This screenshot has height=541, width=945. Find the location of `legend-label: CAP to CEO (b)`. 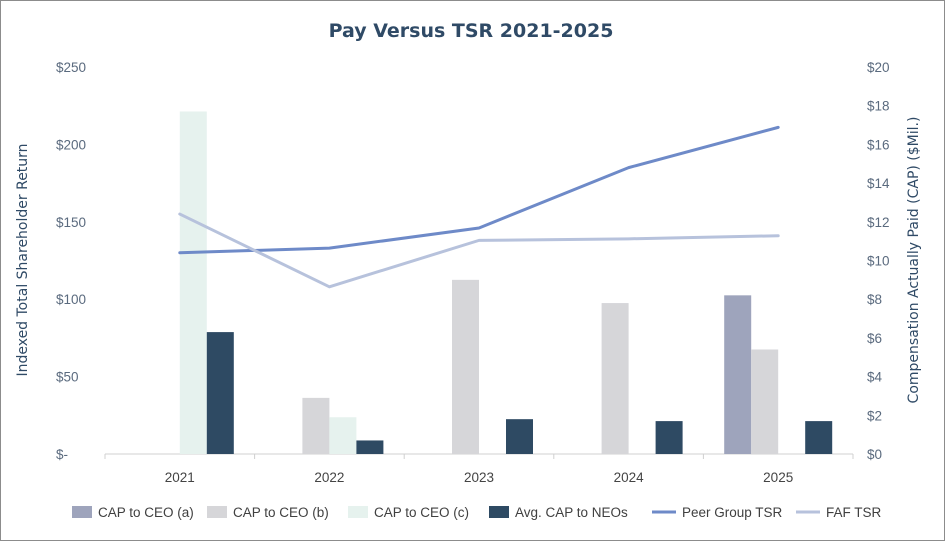

legend-label: CAP to CEO (b) is located at coordinates (281, 512).